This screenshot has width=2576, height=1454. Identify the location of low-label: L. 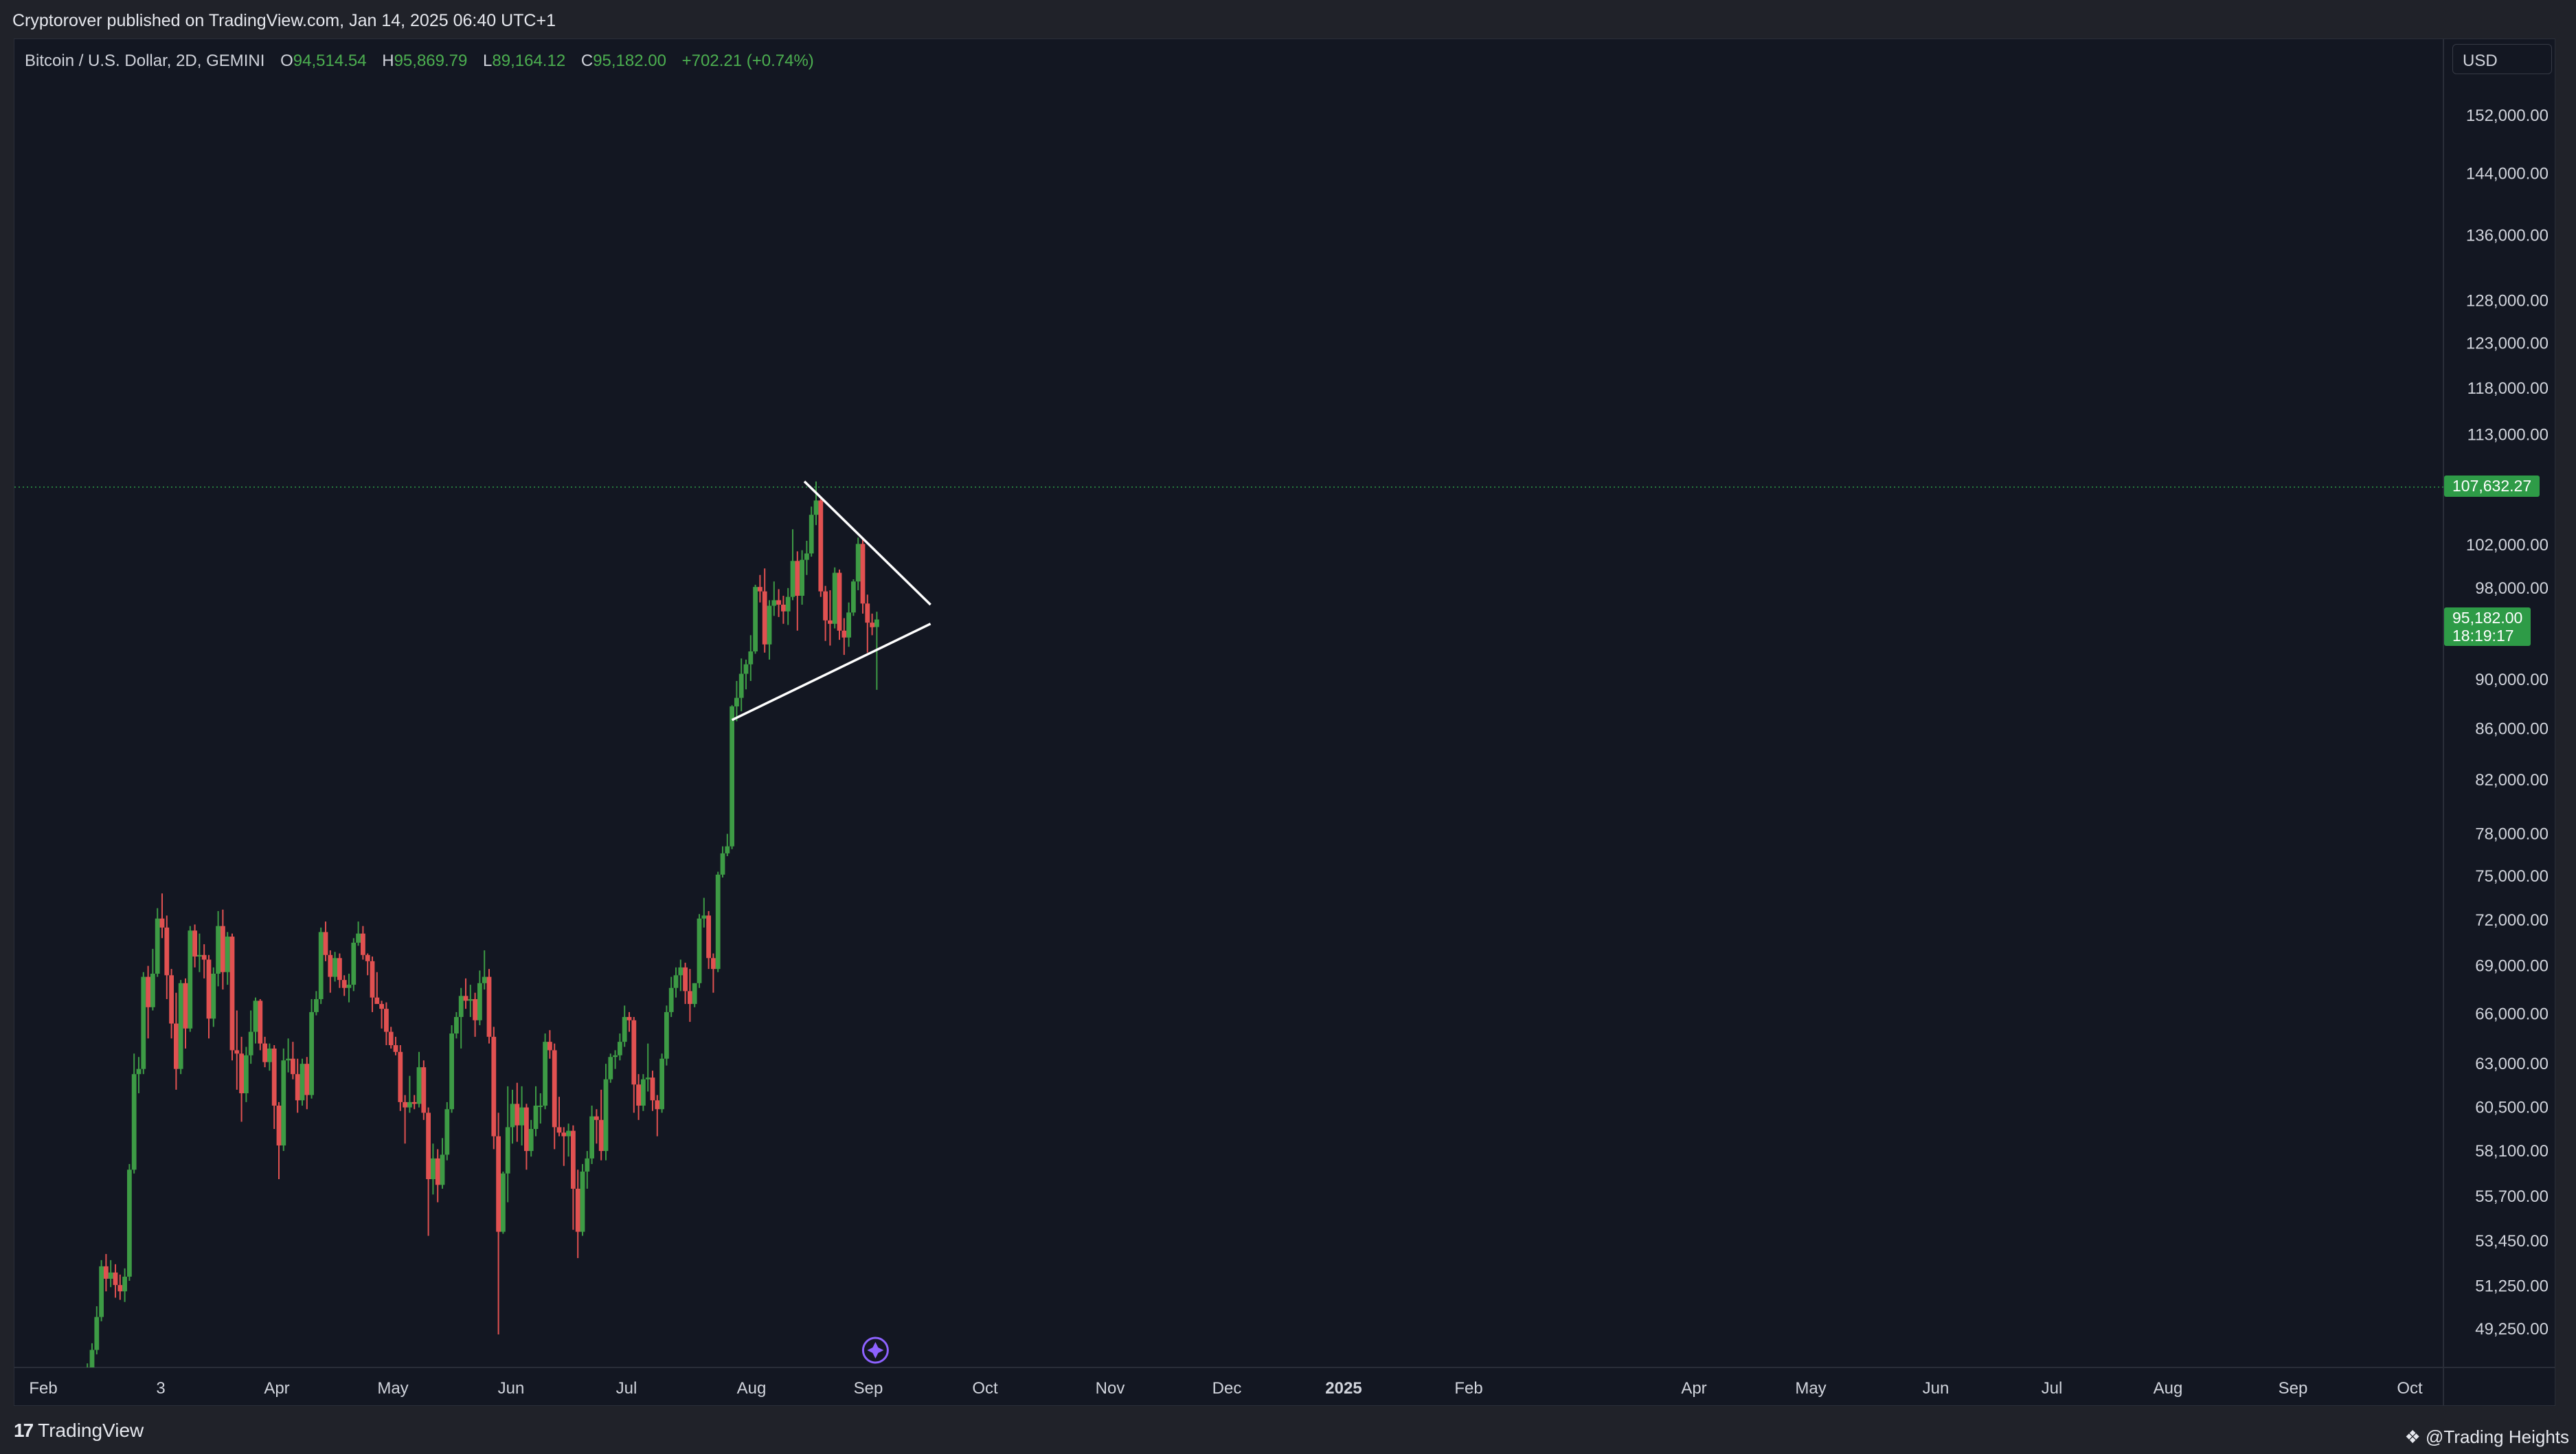
(488, 61).